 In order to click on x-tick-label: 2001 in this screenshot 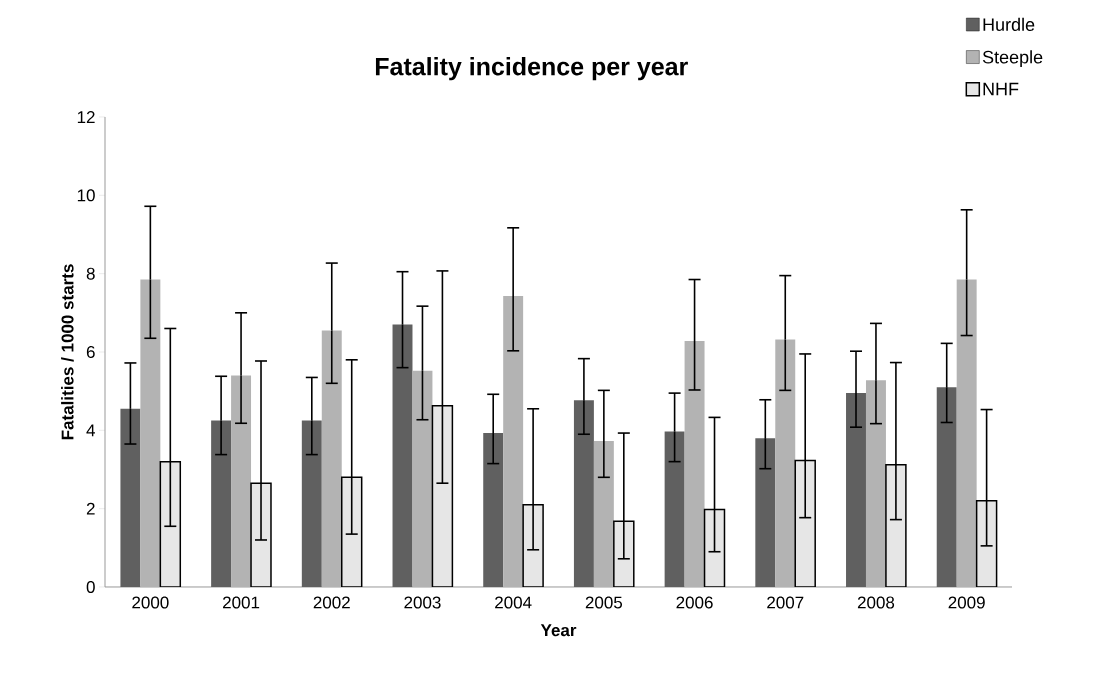, I will do `click(241, 602)`.